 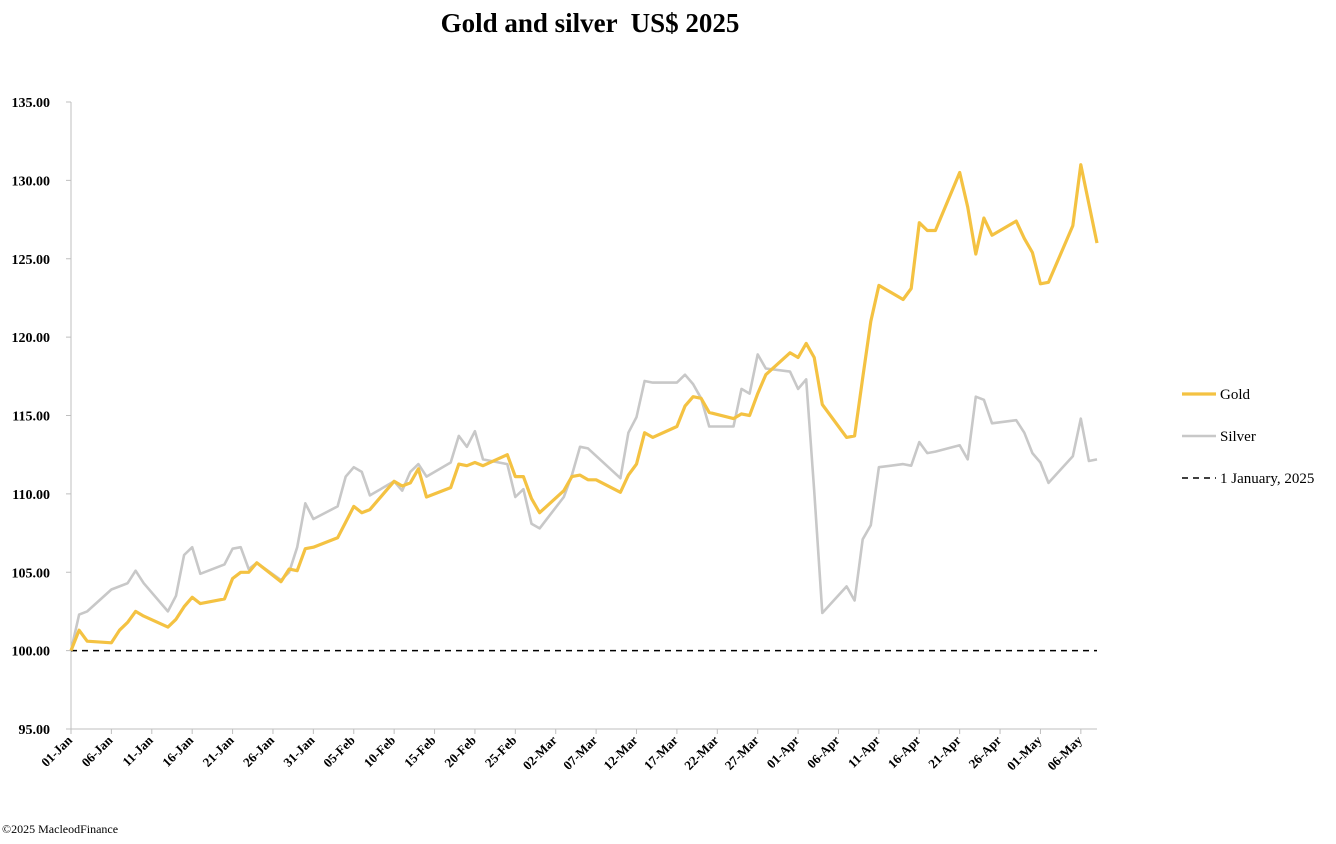 I want to click on x-tick-label: 06-Jan, so click(x=97, y=751).